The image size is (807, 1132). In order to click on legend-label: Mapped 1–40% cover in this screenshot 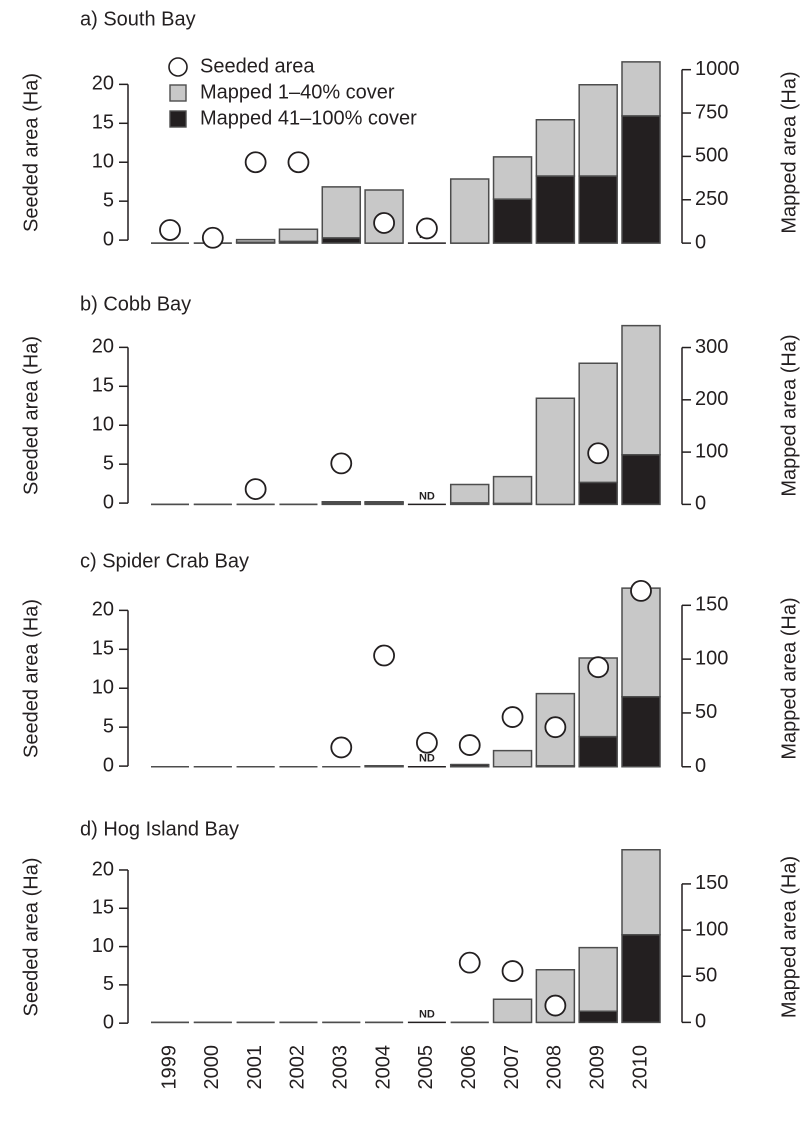, I will do `click(297, 92)`.